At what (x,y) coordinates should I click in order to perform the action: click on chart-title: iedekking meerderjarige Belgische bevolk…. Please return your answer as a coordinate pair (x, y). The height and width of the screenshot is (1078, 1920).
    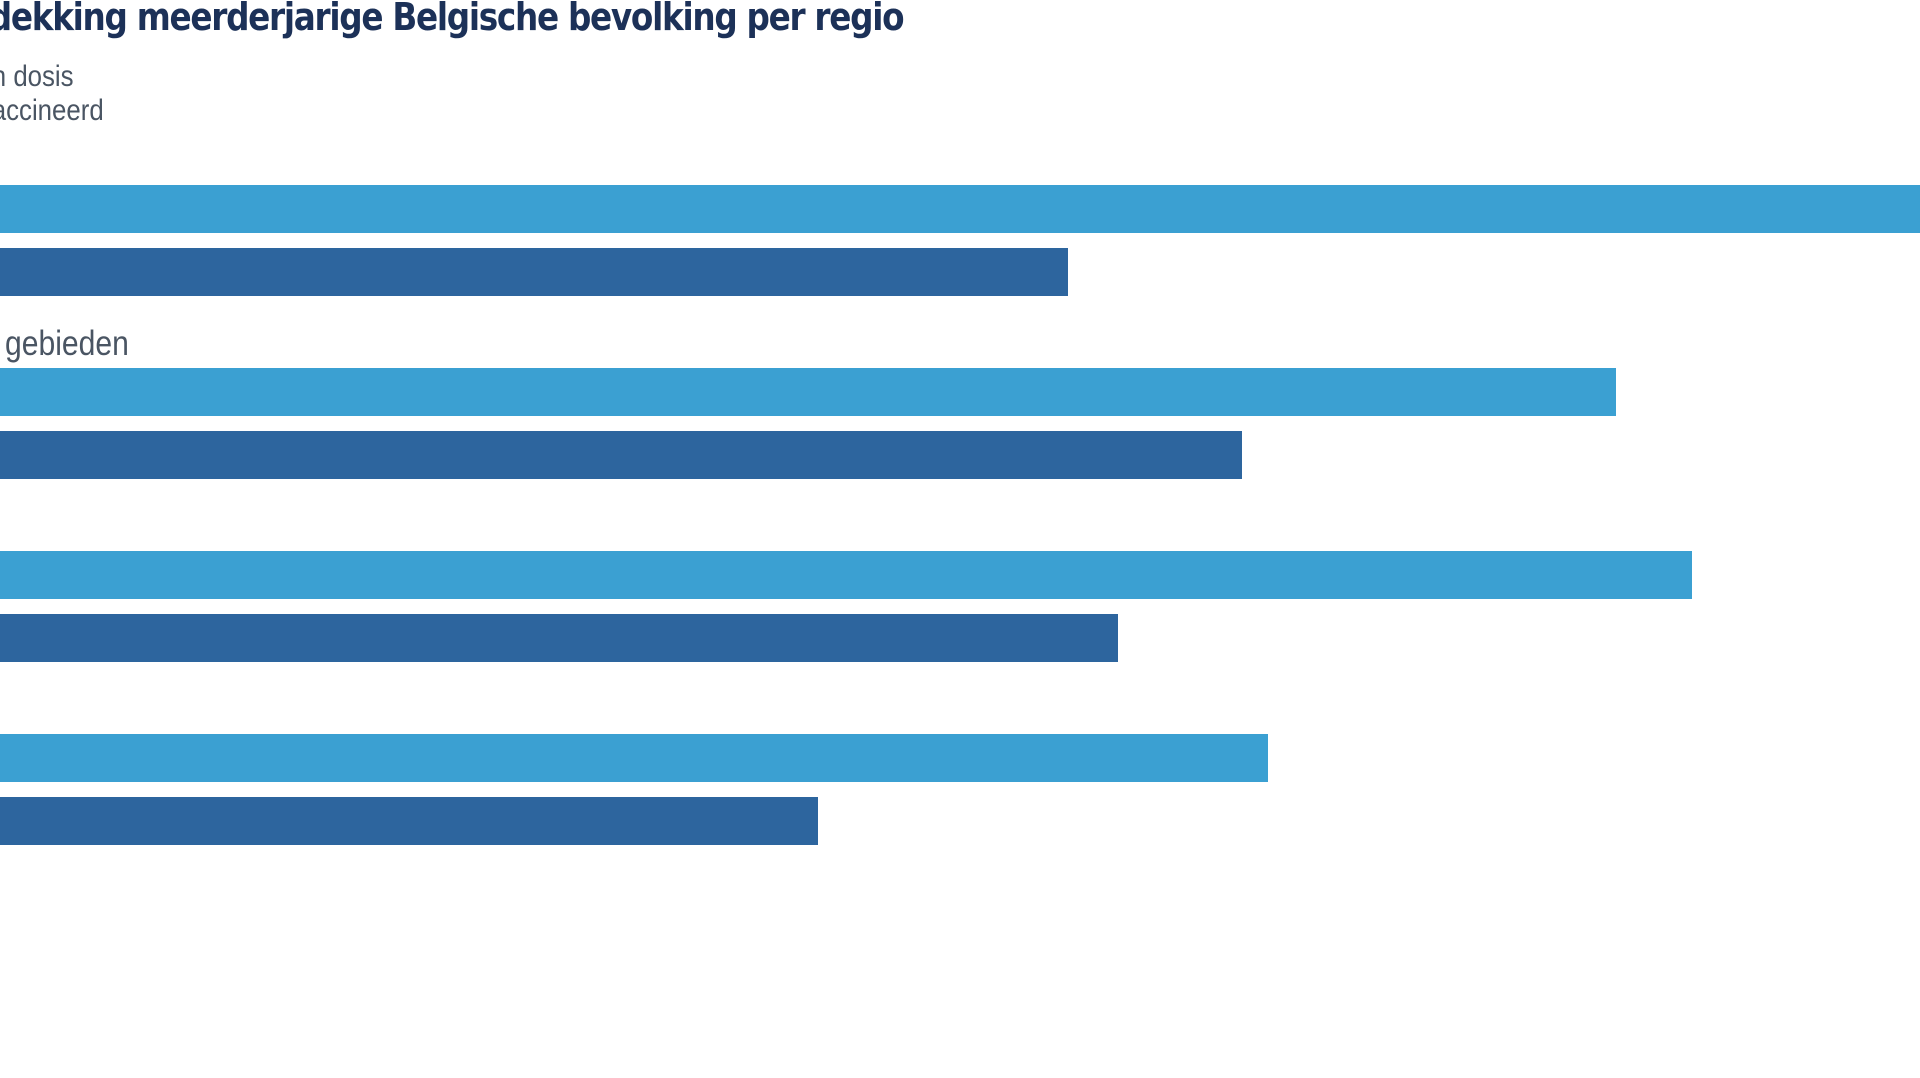
    Looking at the image, I should click on (452, 19).